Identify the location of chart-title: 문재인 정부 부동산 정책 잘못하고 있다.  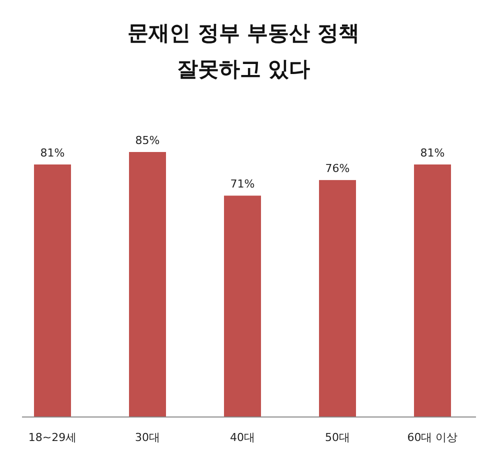
(244, 51).